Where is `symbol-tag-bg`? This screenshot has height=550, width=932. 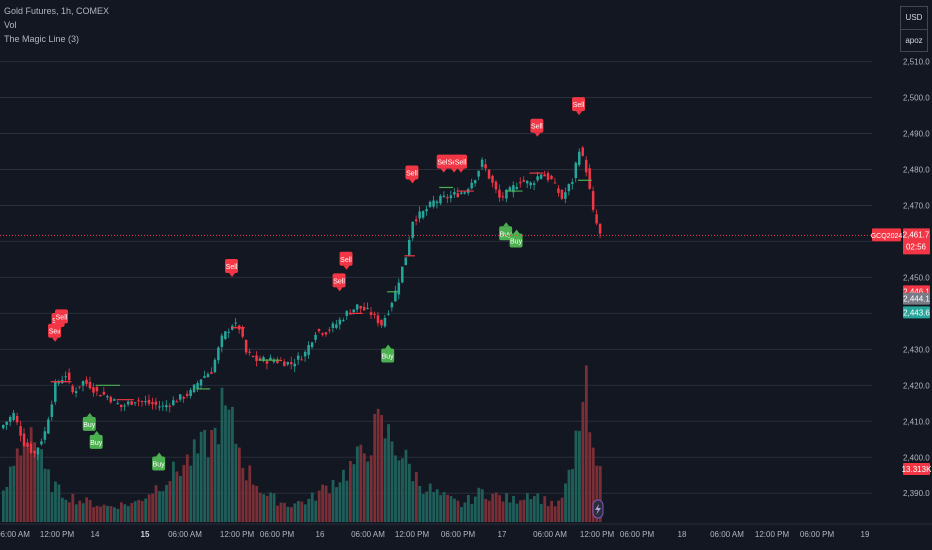 symbol-tag-bg is located at coordinates (886, 235).